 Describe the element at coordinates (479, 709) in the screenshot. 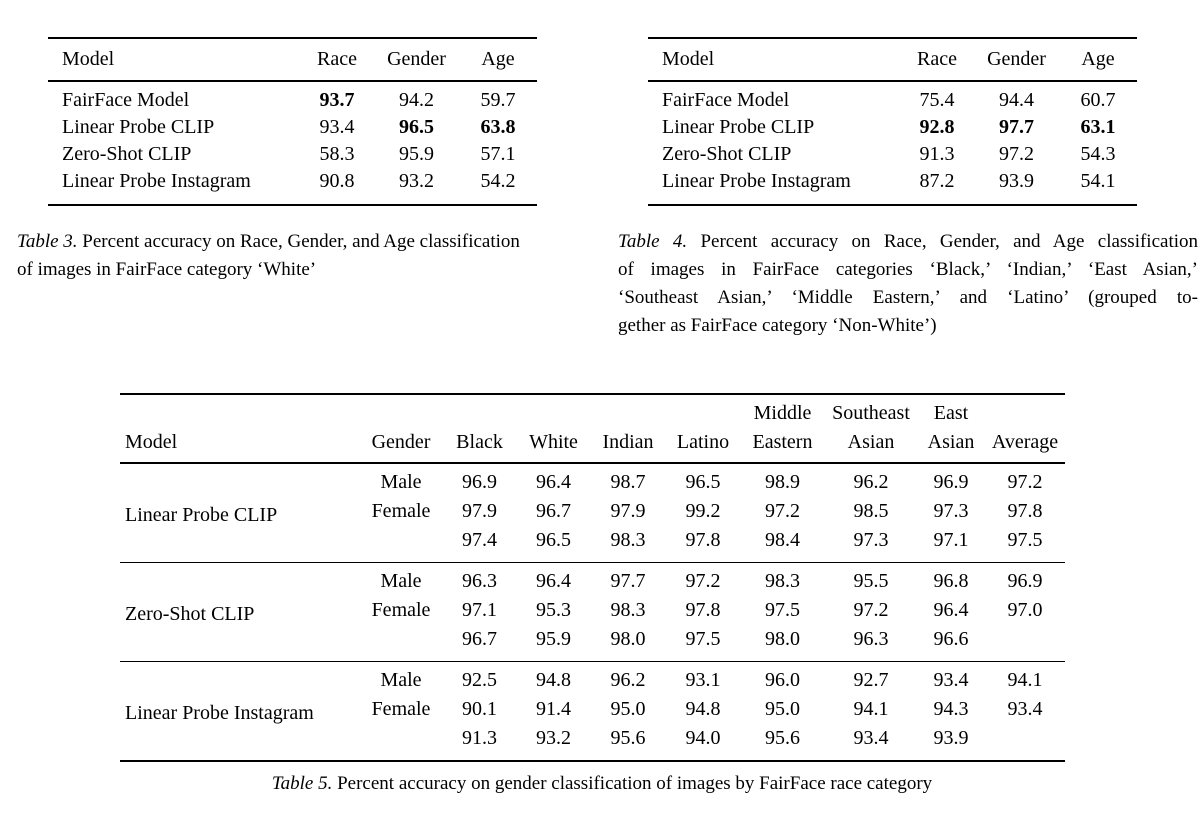

I see `cell: 90.1` at that location.